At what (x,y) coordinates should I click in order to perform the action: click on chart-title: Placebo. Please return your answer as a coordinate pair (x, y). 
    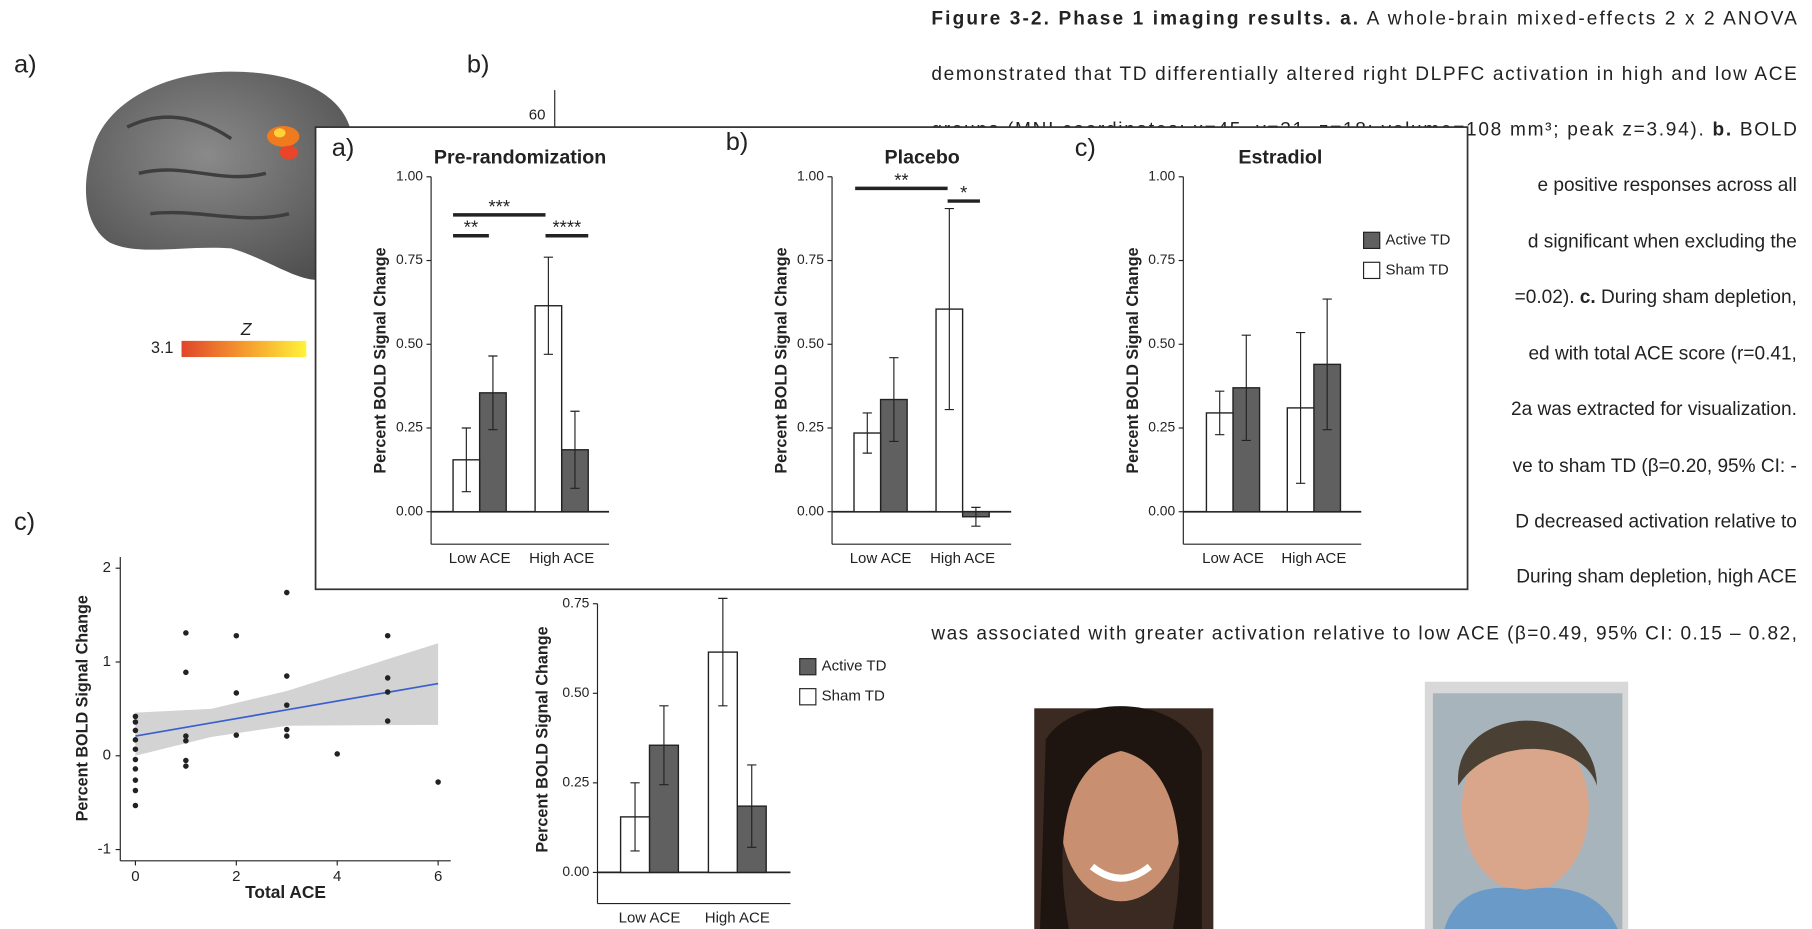
    Looking at the image, I should click on (922, 157).